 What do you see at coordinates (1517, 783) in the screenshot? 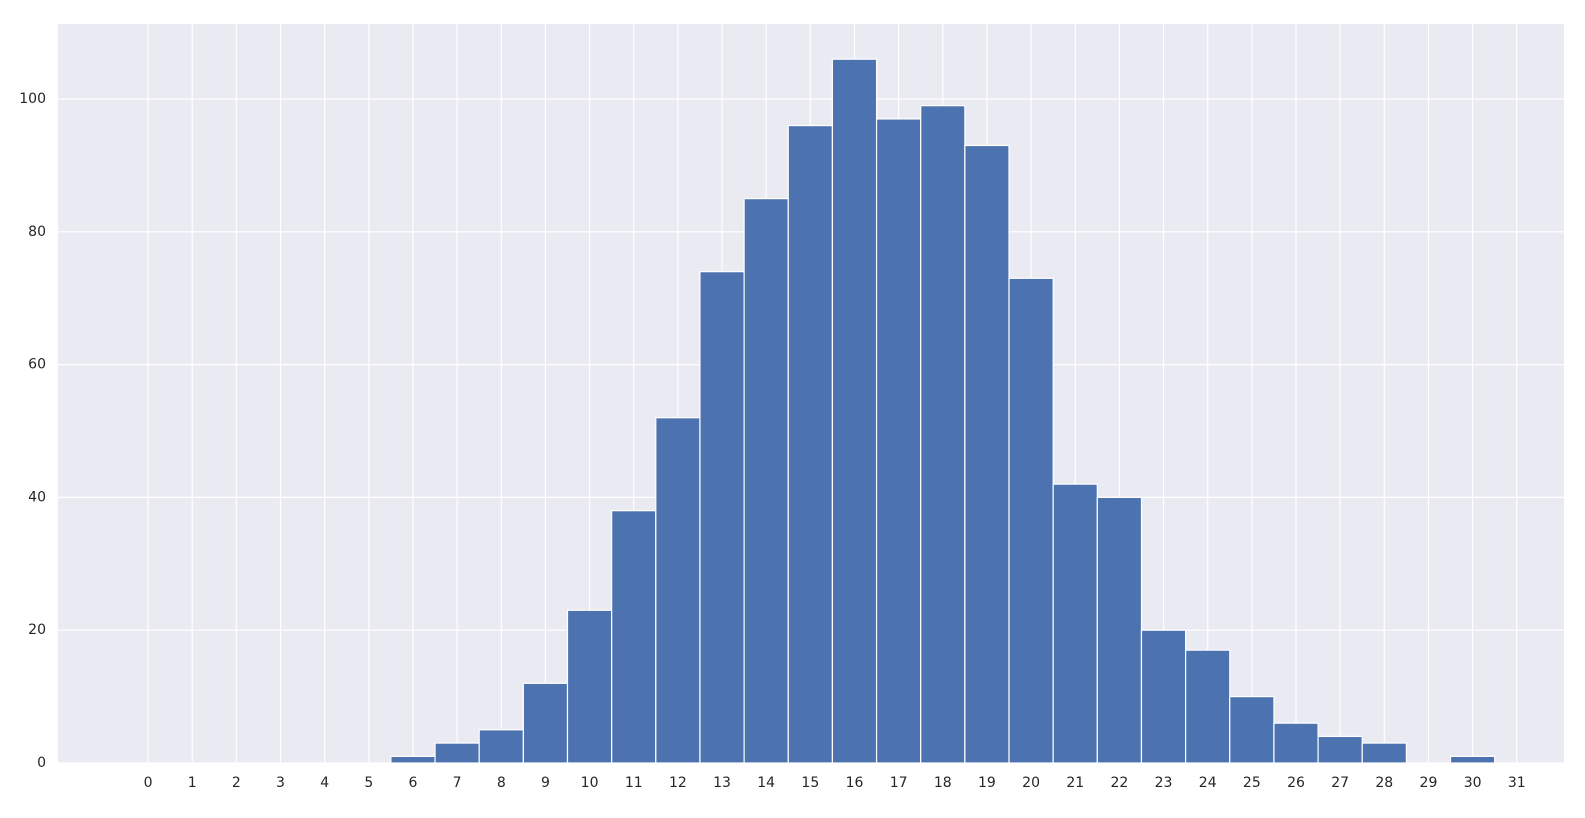
I see `x-tick-label: 31` at bounding box center [1517, 783].